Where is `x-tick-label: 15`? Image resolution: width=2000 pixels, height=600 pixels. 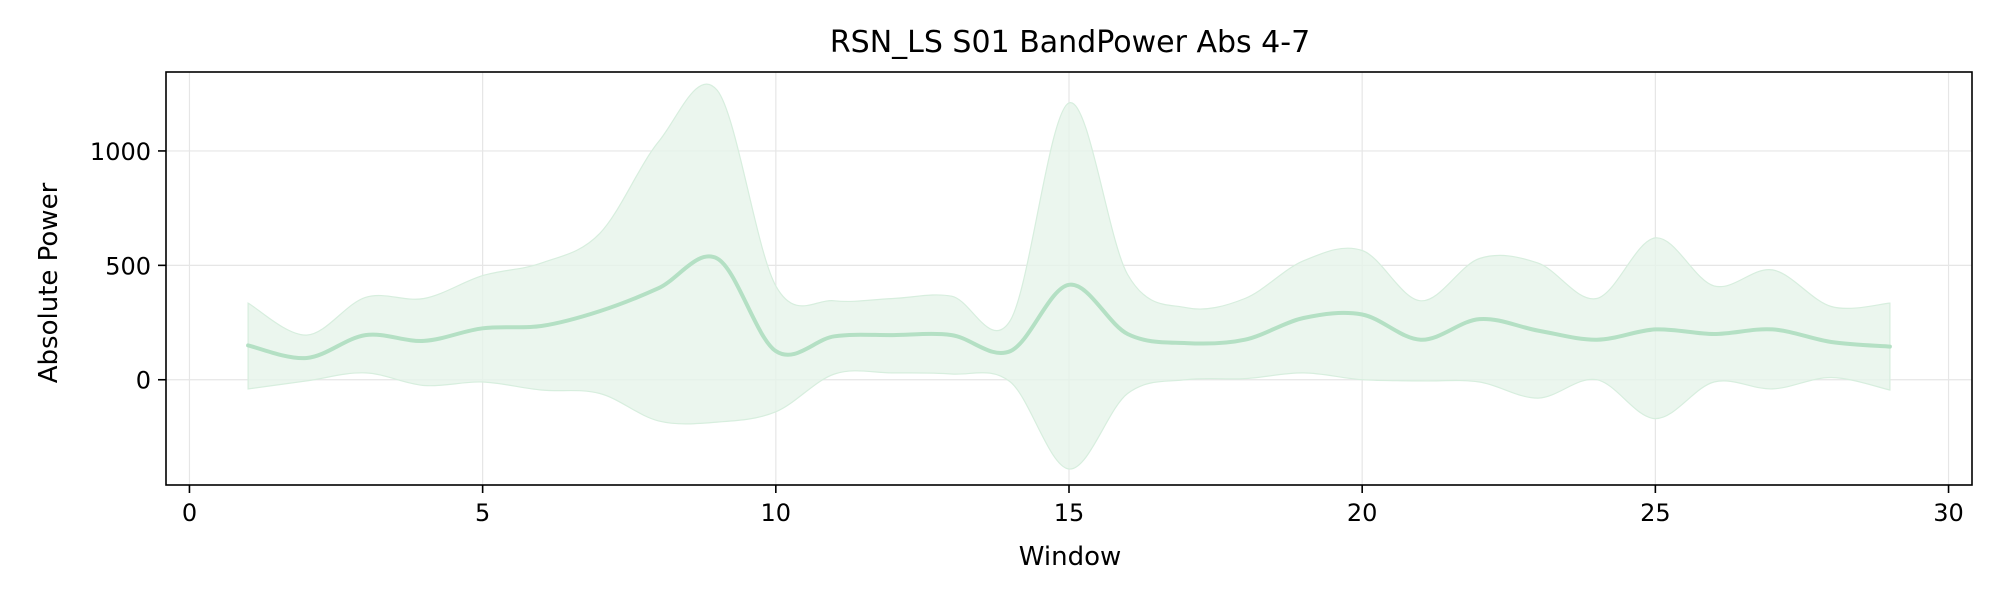 x-tick-label: 15 is located at coordinates (1069, 513).